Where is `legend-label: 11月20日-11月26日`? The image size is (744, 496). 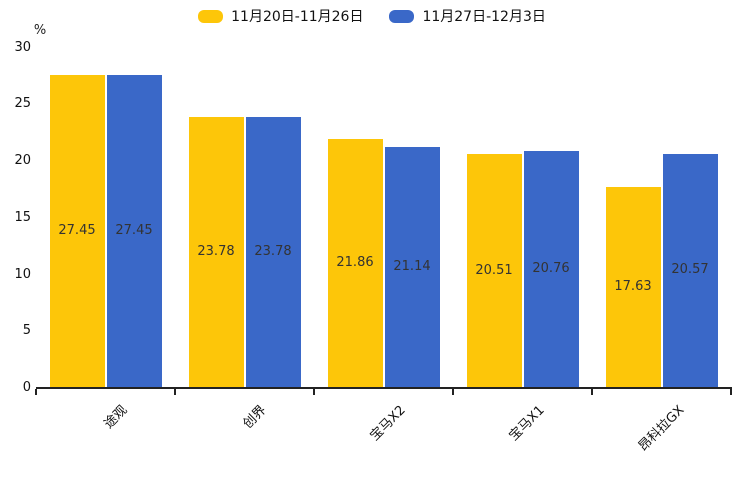 legend-label: 11月20日-11月26日 is located at coordinates (297, 17).